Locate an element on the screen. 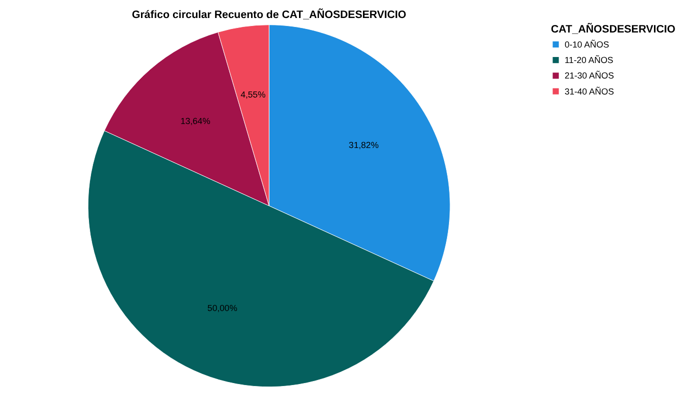  chart-title: Gráfico circular Recuento de CAT_AÑOSDESERVICIO is located at coordinates (269, 14).